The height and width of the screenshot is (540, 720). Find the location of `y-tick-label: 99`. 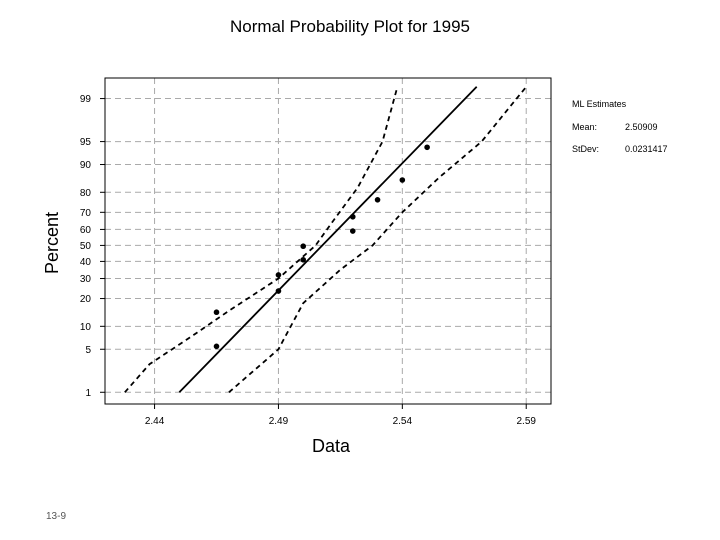

y-tick-label: 99 is located at coordinates (86, 99).